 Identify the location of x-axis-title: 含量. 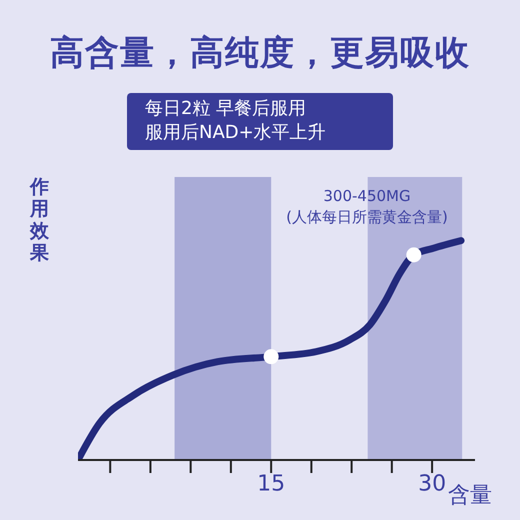
(470, 496).